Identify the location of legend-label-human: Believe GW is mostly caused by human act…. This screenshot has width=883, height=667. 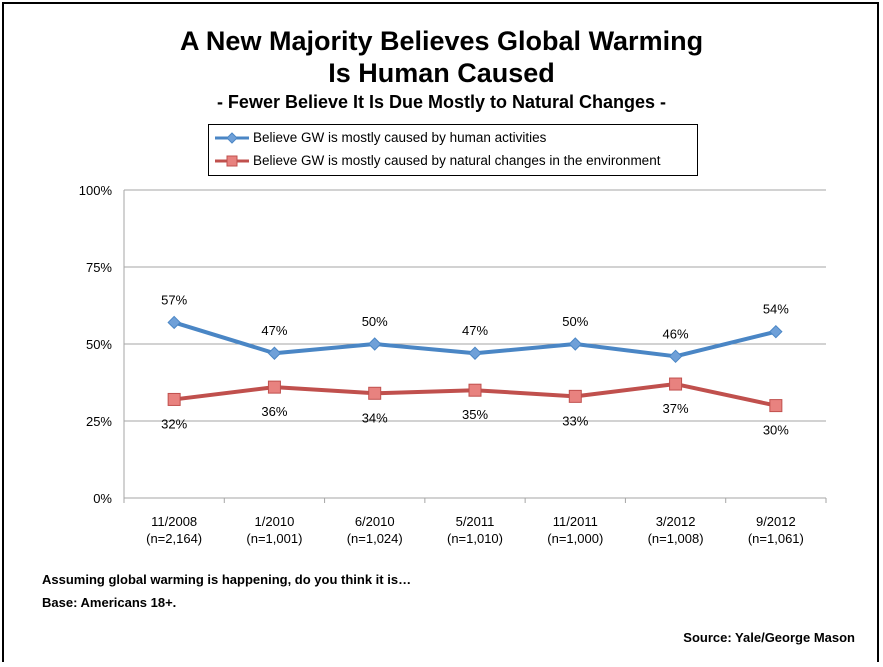
(400, 137).